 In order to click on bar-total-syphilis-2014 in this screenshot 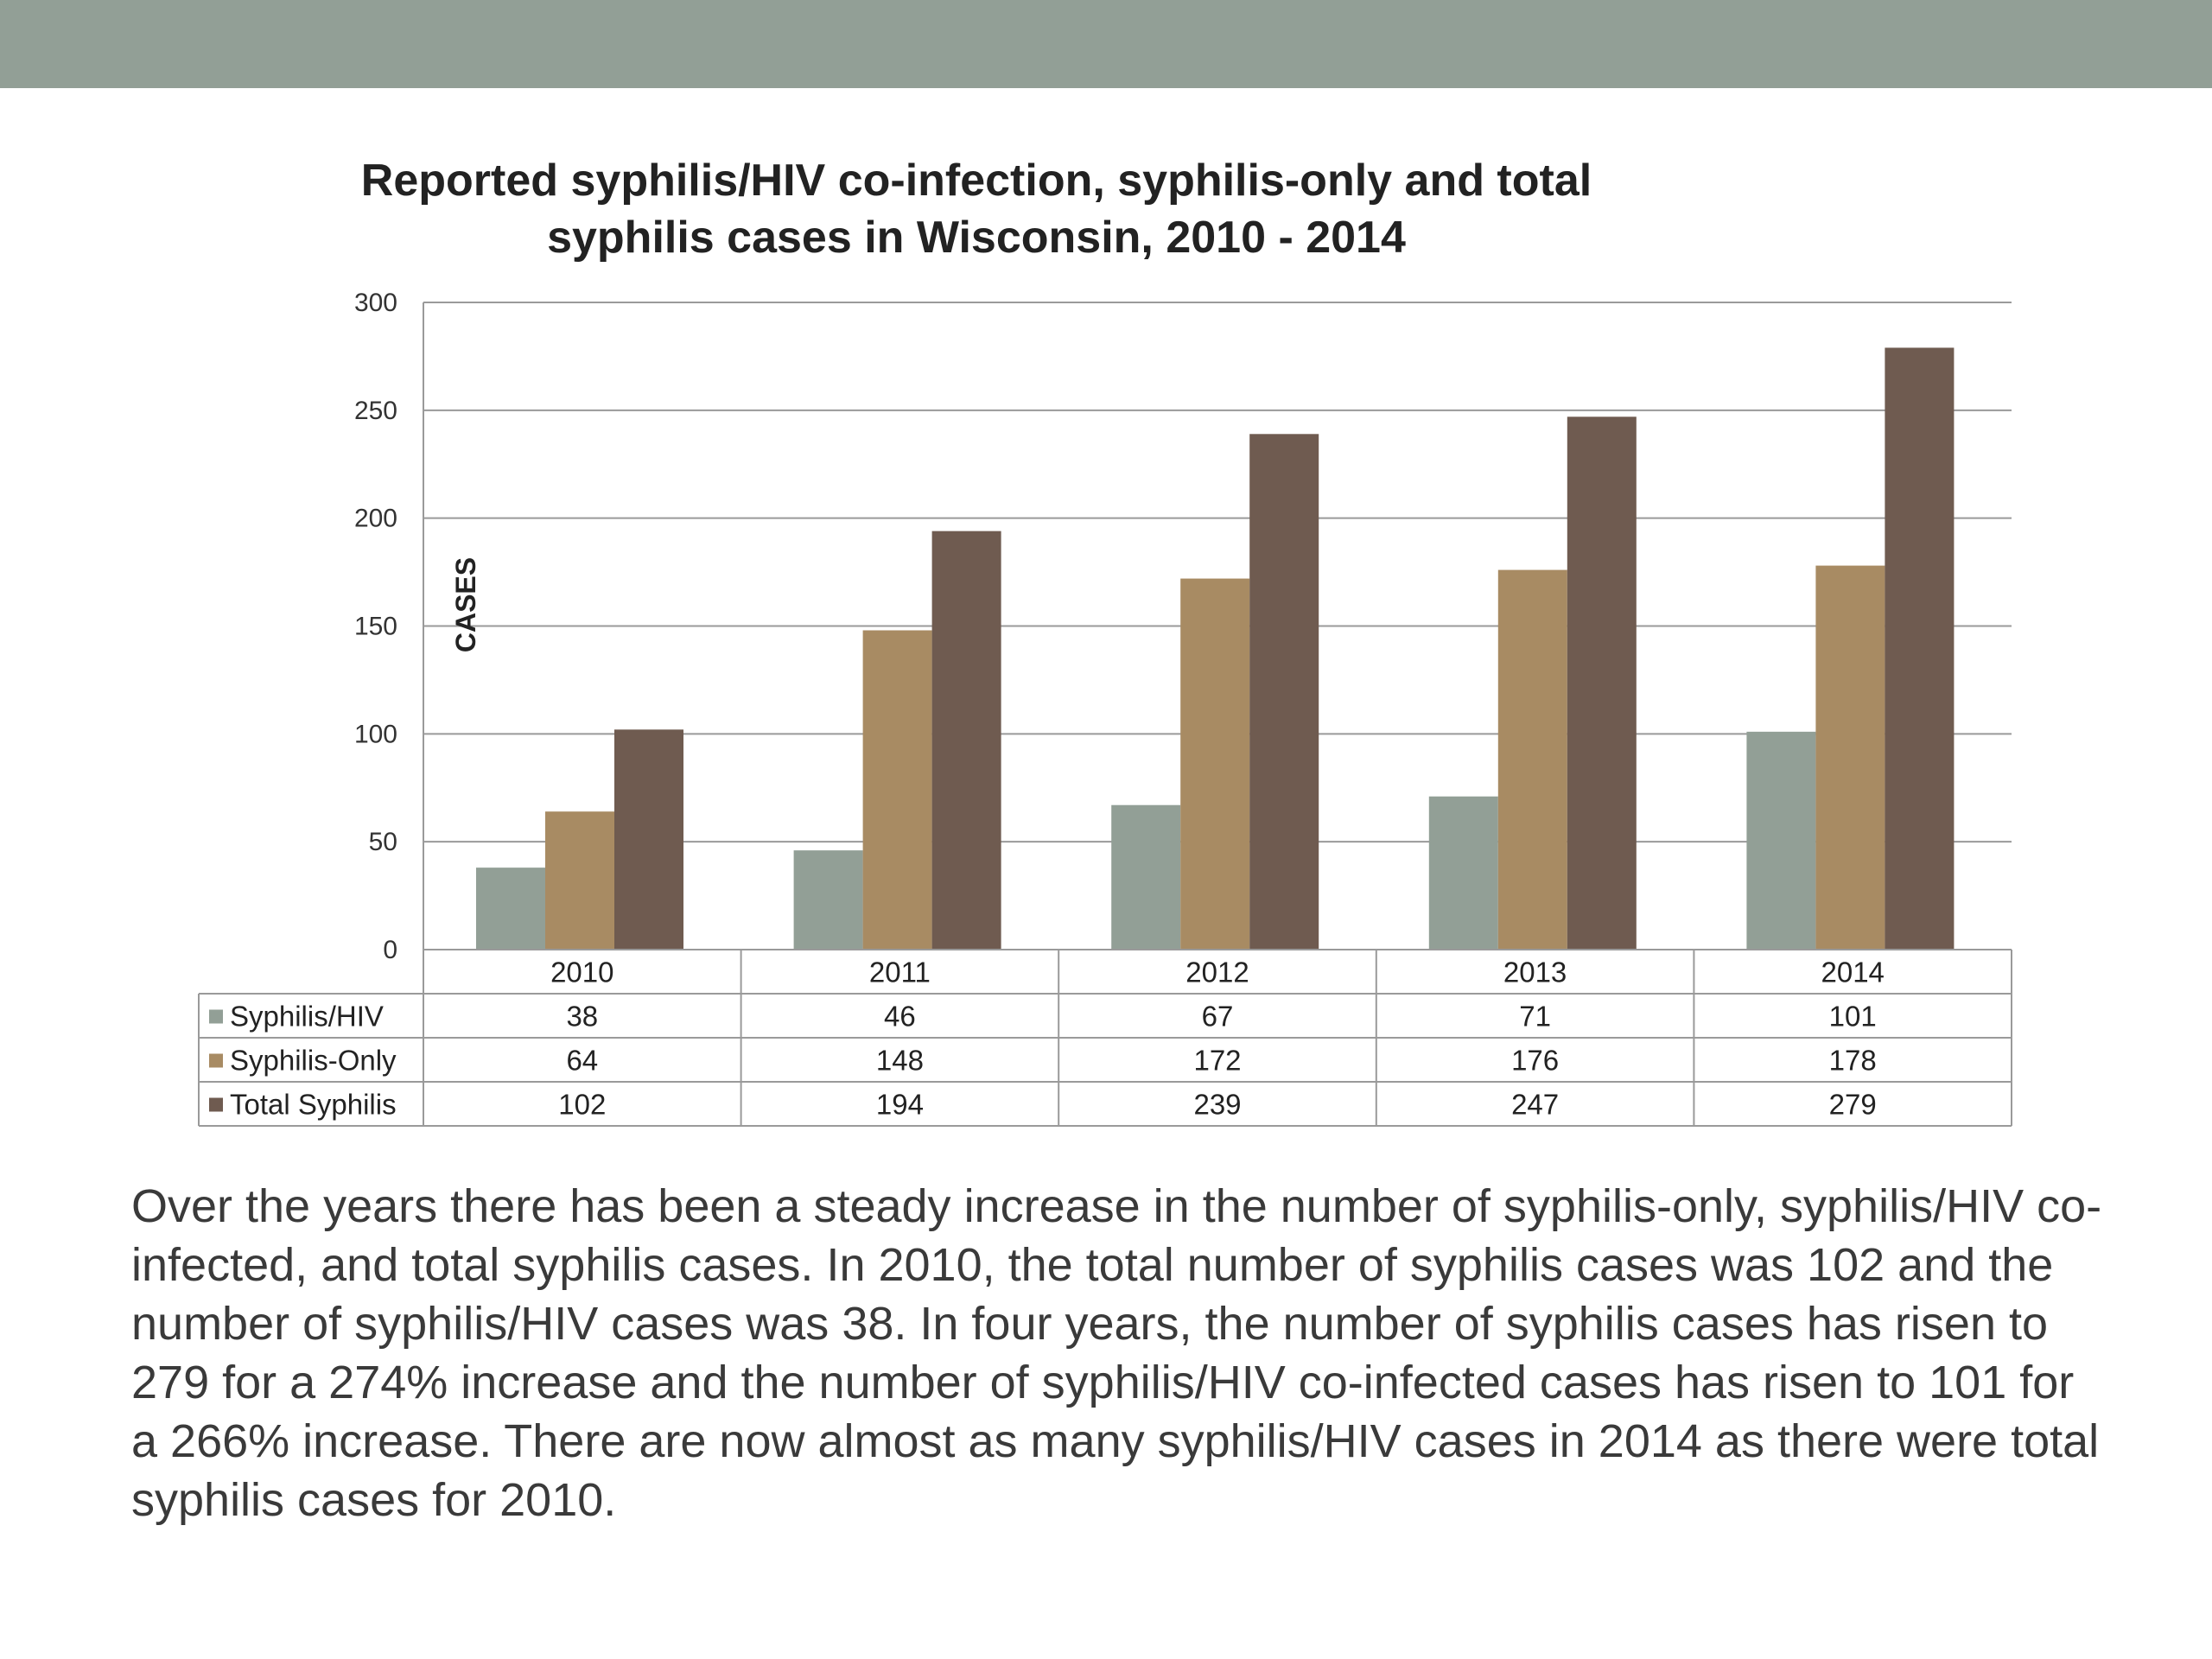, I will do `click(1920, 648)`.